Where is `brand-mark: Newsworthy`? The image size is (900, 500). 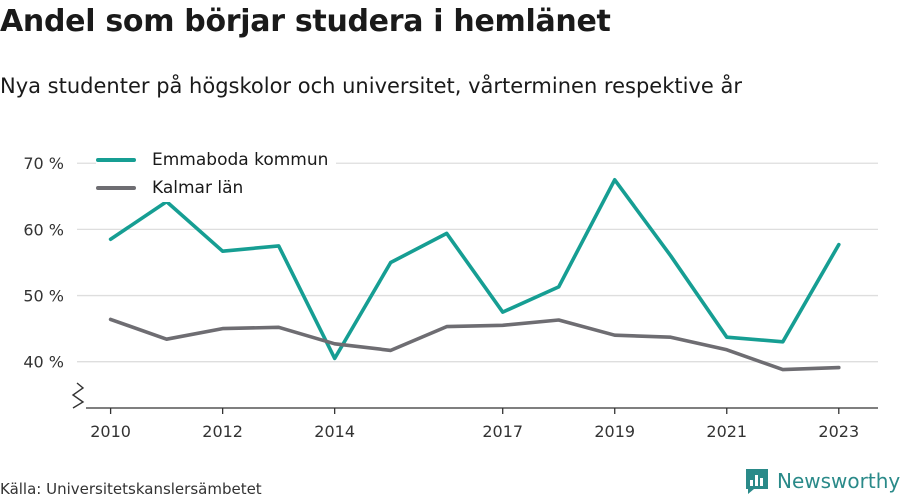
brand-mark: Newsworthy is located at coordinates (822, 481).